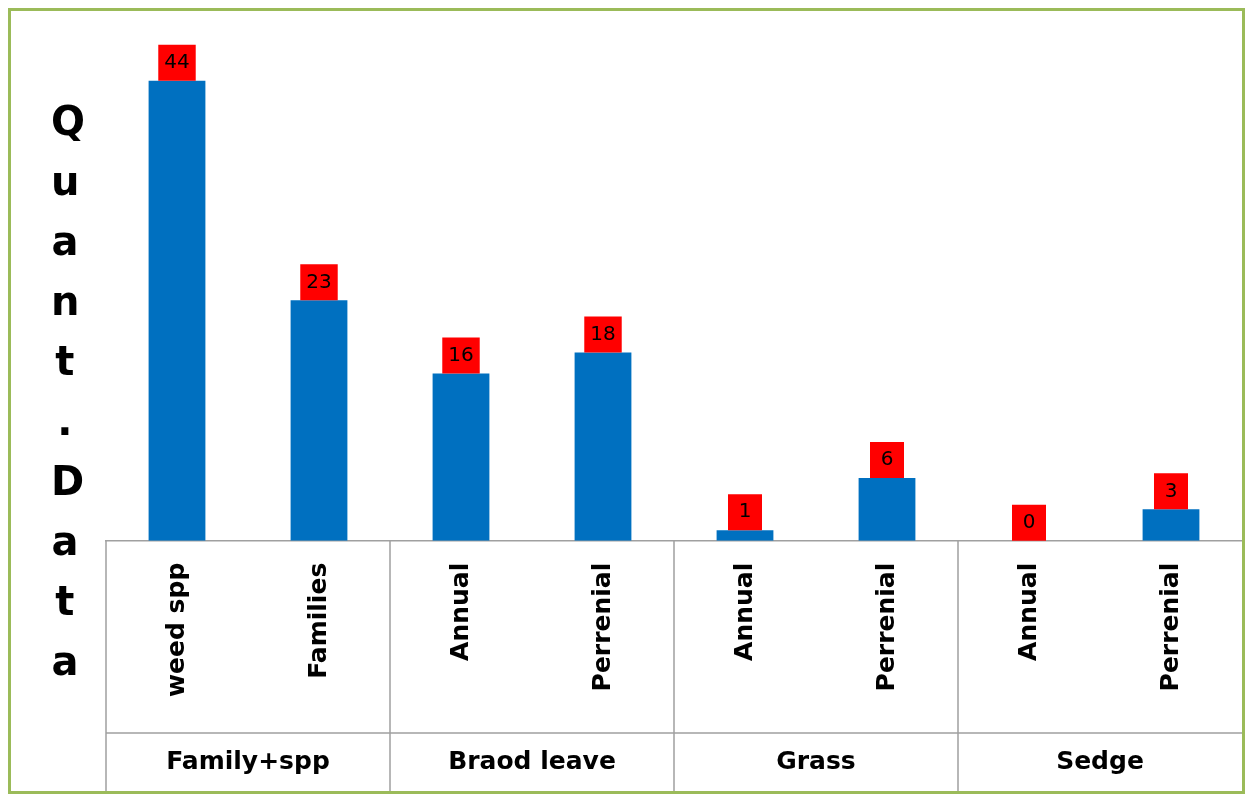 The image size is (1253, 802). I want to click on data-label: 16, so click(461, 353).